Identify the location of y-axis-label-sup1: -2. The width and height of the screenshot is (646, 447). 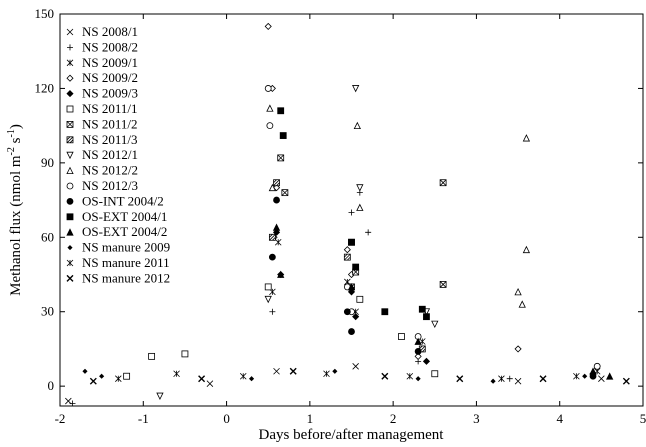
(11, 151).